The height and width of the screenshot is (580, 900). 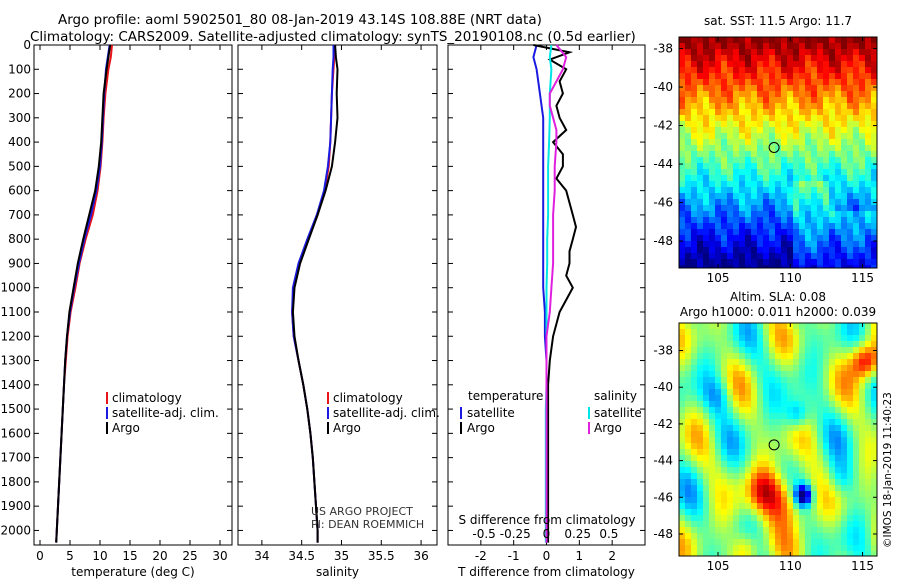 What do you see at coordinates (15, 312) in the screenshot?
I see `y-tick-label: 1100` at bounding box center [15, 312].